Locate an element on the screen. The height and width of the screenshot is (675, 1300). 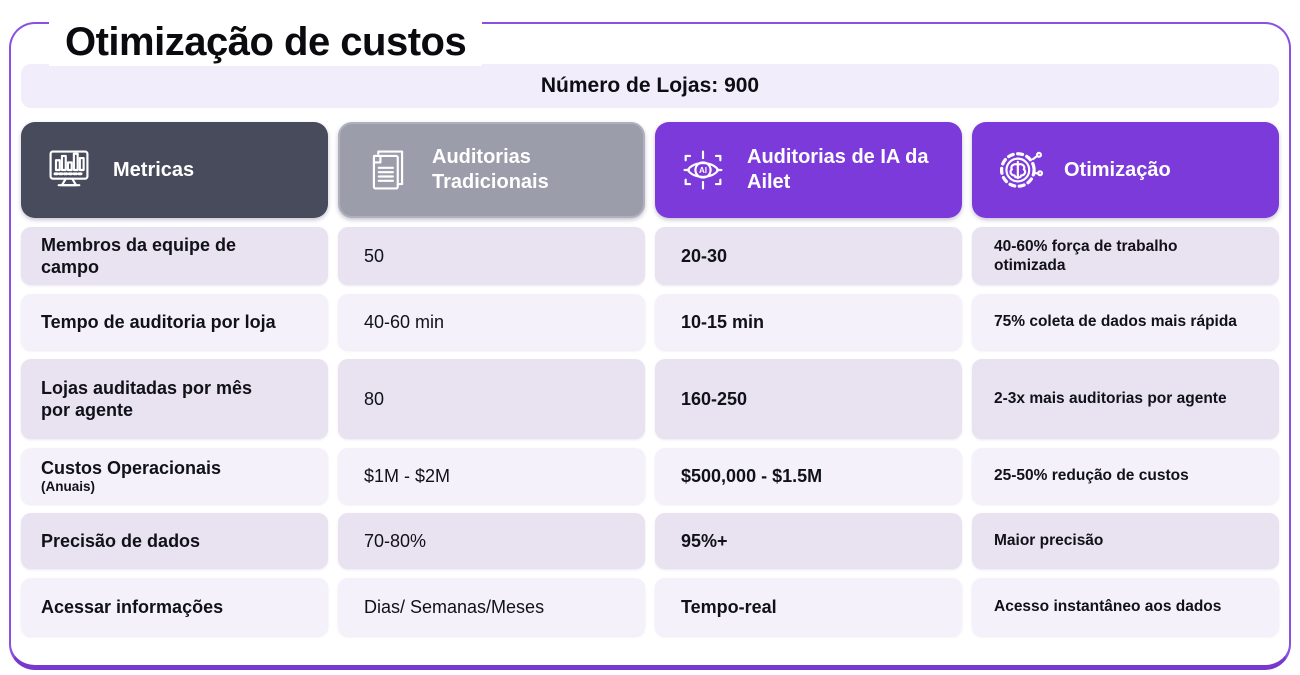
column-header-ai-audits: AI Auditorias de IA da Ailet is located at coordinates (808, 170).